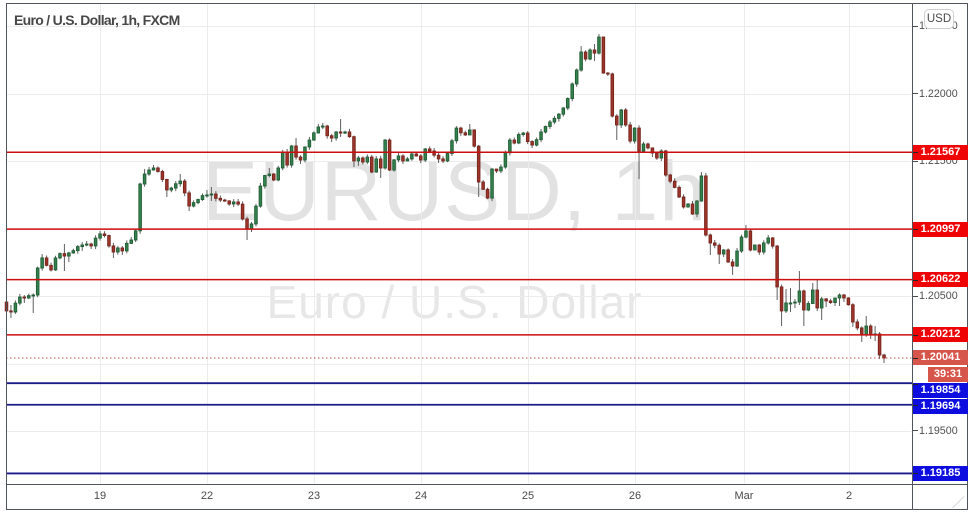  Describe the element at coordinates (912, 256) in the screenshot. I see `price-axis-border` at that location.